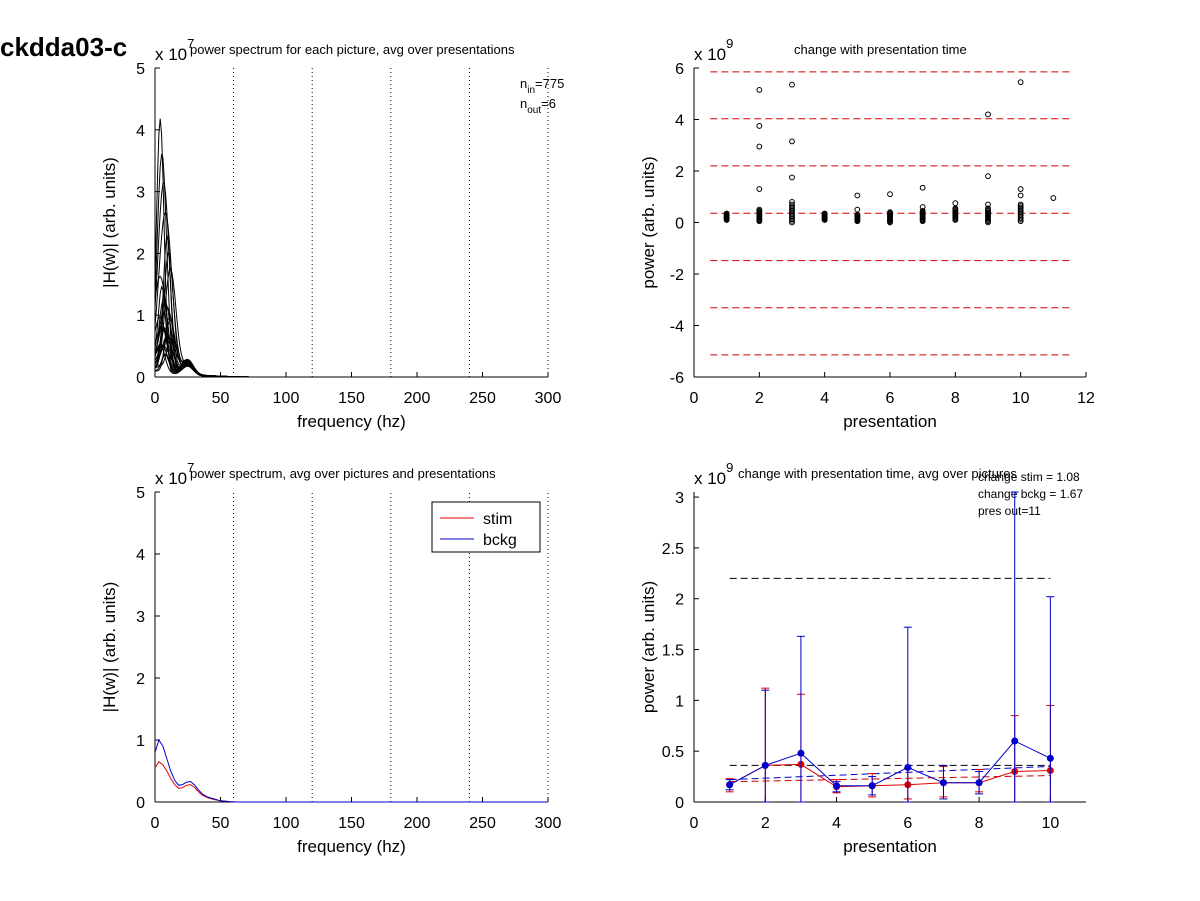  Describe the element at coordinates (351, 398) in the screenshot. I see `x-tick-label: 150` at that location.